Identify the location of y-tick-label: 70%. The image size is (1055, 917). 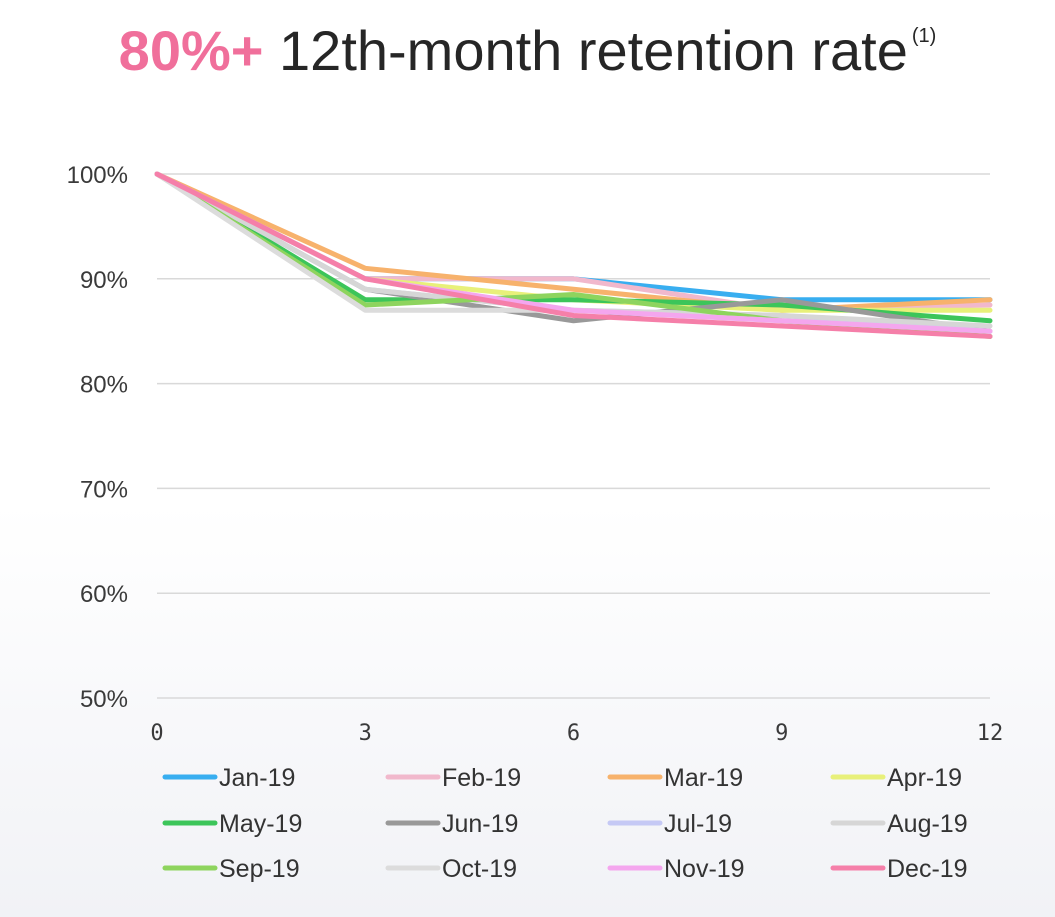
(104, 489).